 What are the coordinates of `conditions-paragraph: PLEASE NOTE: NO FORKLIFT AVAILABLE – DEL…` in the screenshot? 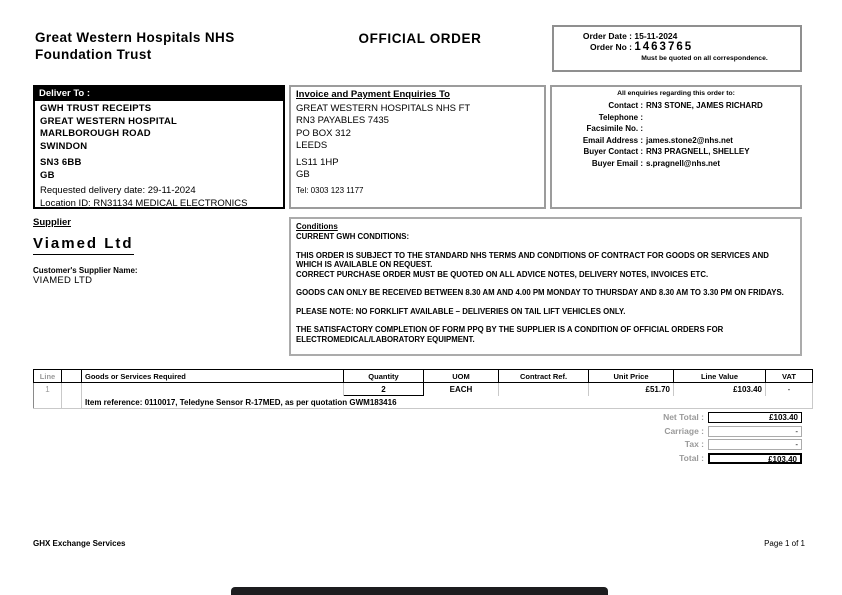 It's located at (461, 311).